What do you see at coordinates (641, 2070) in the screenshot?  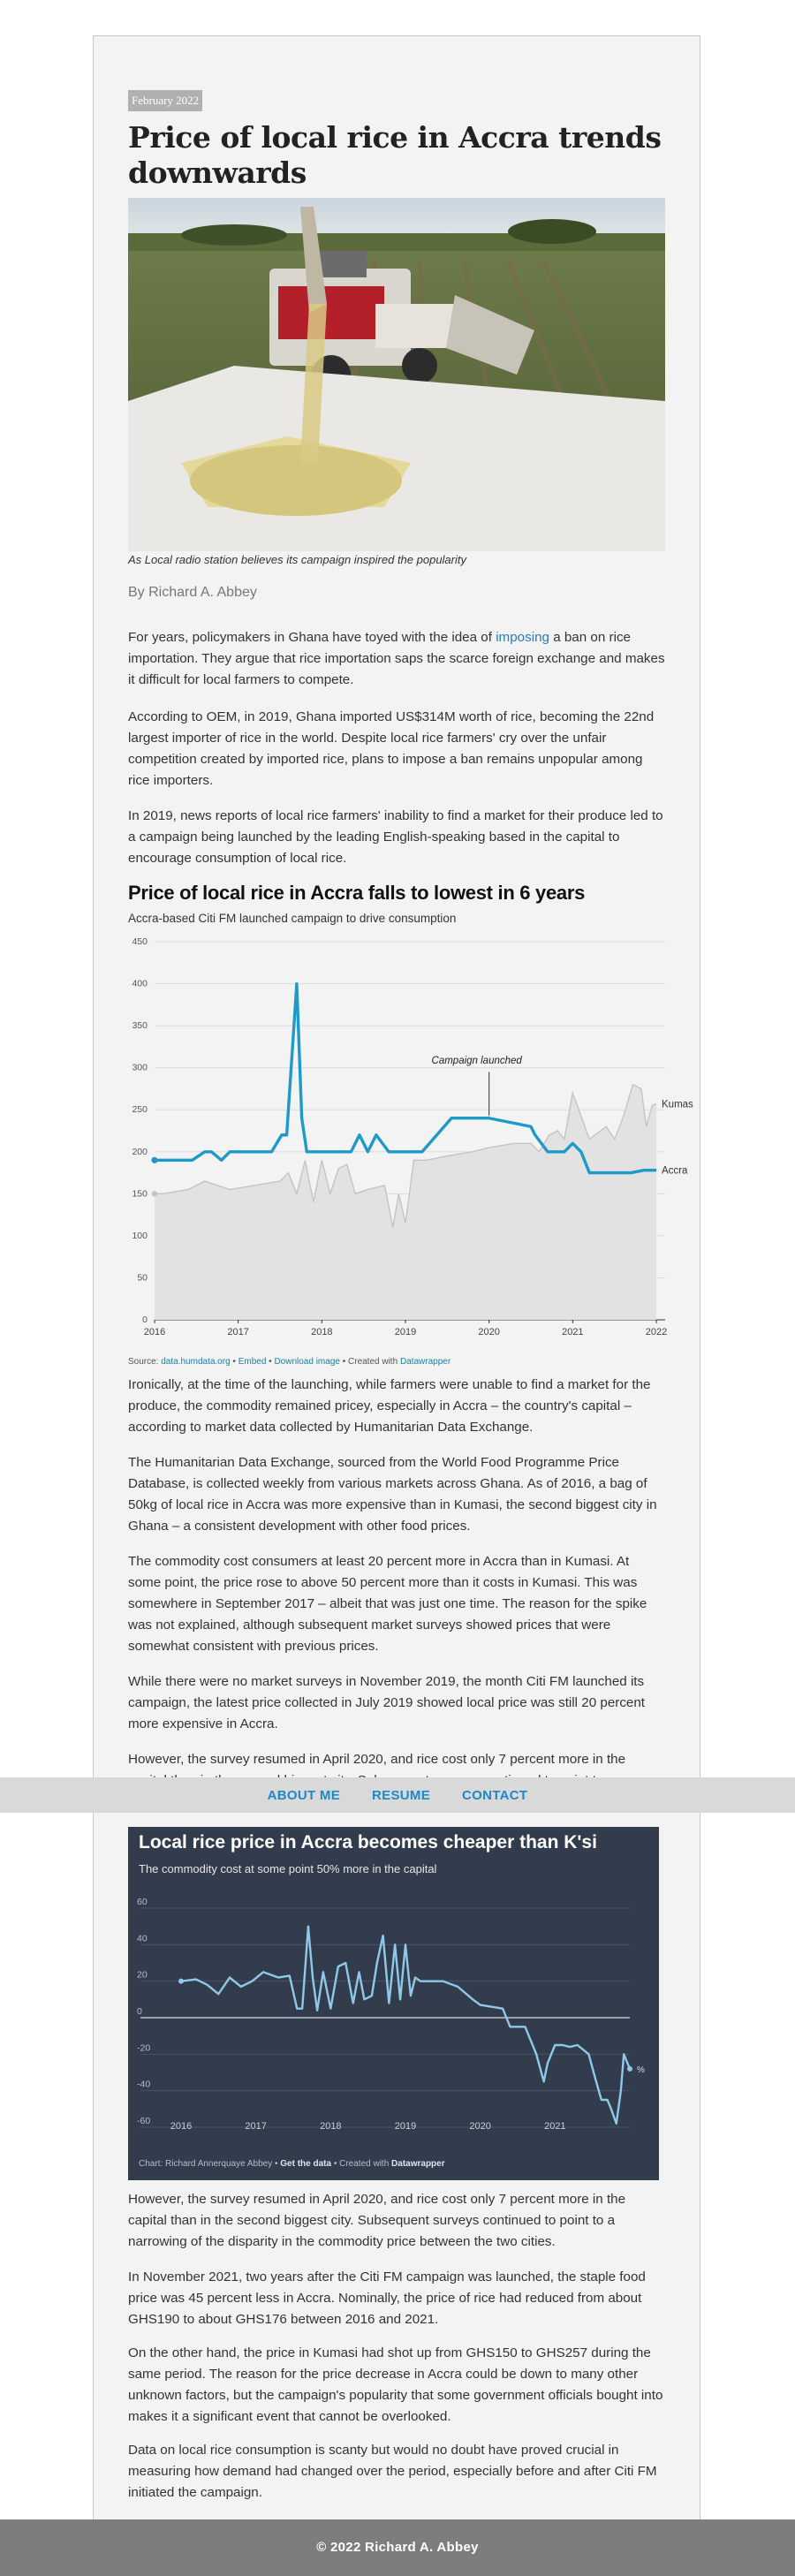 I see `chart2-end-label: %` at bounding box center [641, 2070].